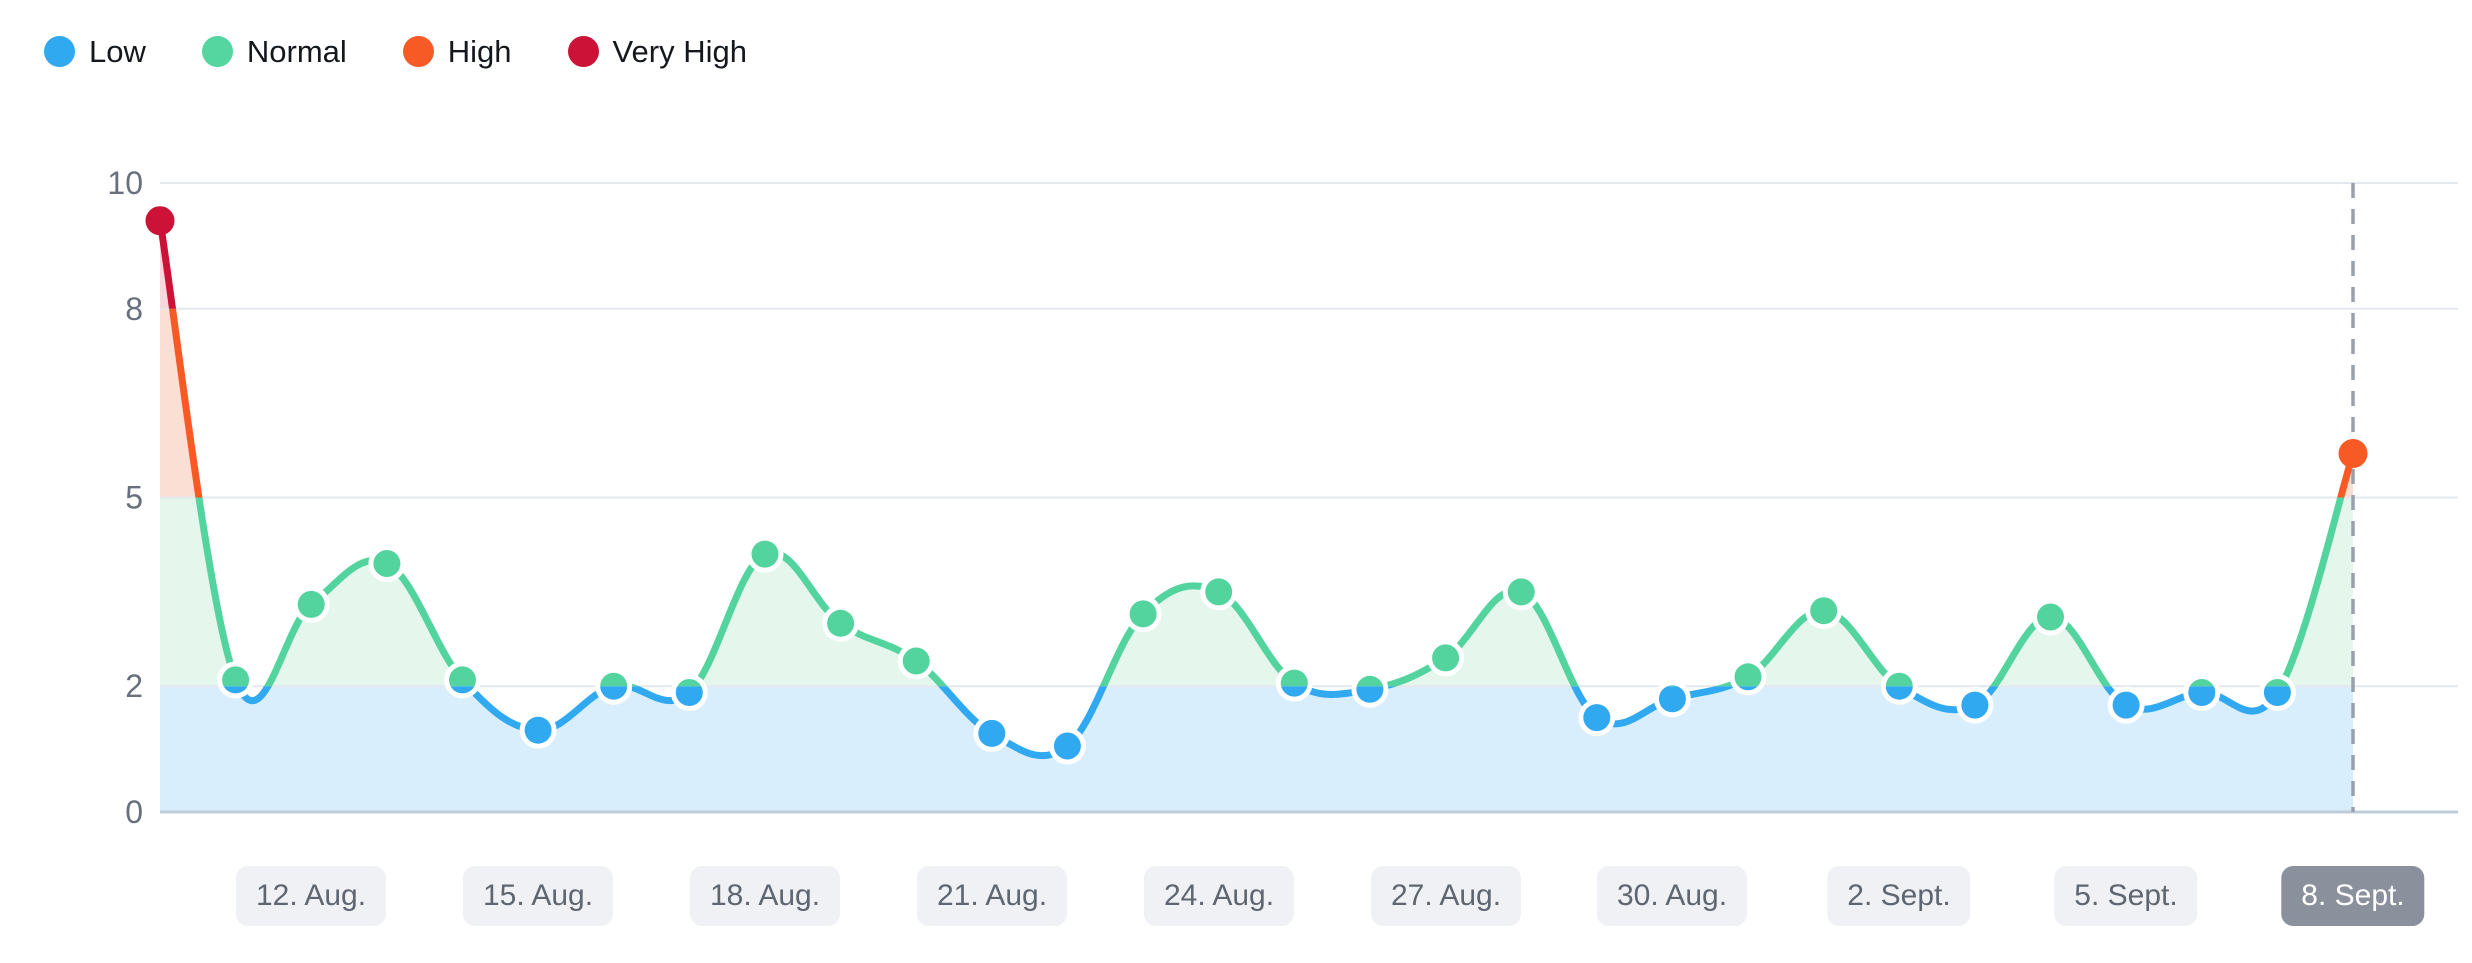  Describe the element at coordinates (134, 686) in the screenshot. I see `y-tick-label: 2` at that location.